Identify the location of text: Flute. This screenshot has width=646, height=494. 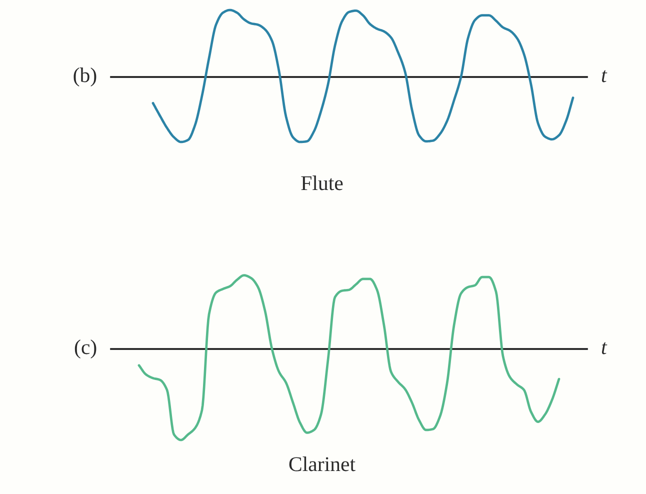
(322, 183).